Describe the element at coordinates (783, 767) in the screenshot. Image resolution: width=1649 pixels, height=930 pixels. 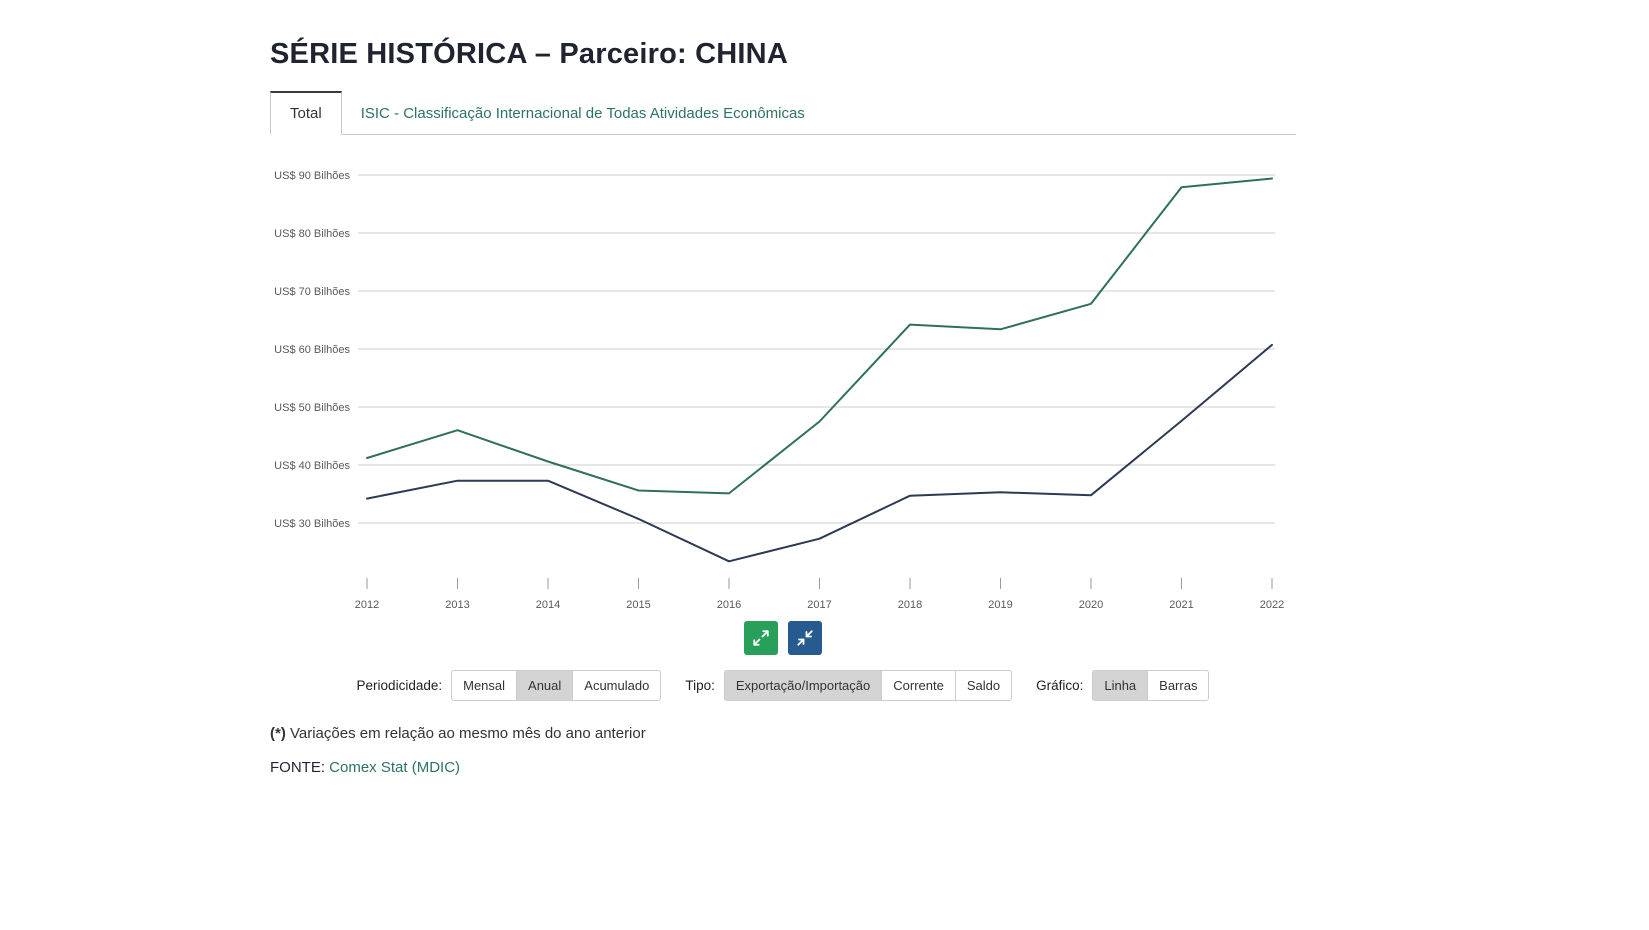
I see `source-line: FONTE: Comex Stat (MDIC)` at that location.